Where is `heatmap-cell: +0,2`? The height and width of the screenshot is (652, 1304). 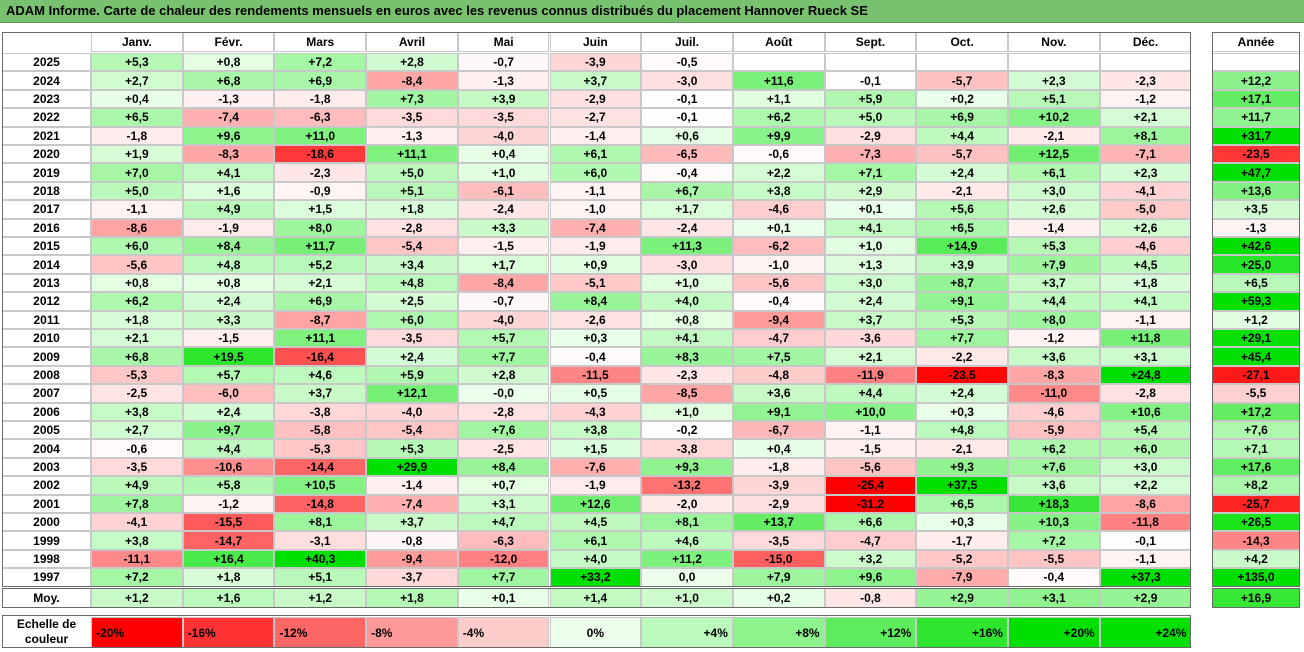
heatmap-cell: +0,2 is located at coordinates (962, 99).